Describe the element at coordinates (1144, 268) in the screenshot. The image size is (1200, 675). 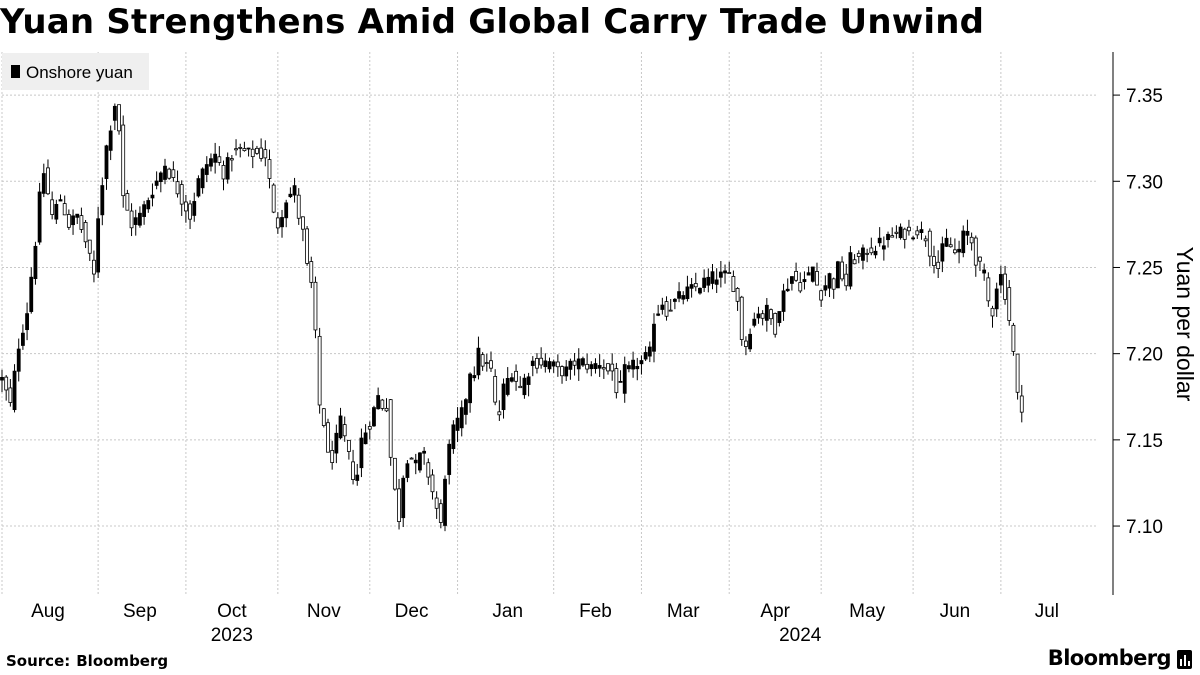
I see `y-tick-label: 7.25` at that location.